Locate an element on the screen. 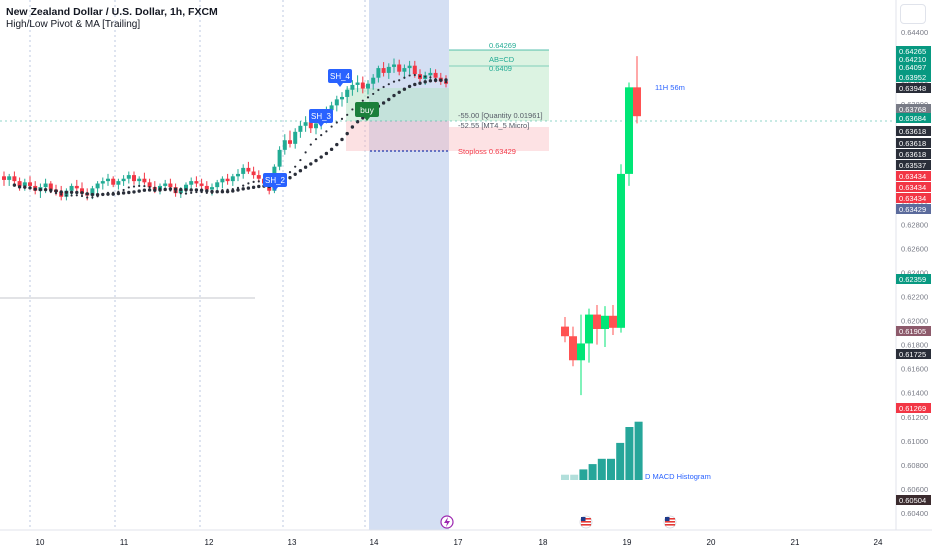  time-tick-label: 14 is located at coordinates (374, 542).